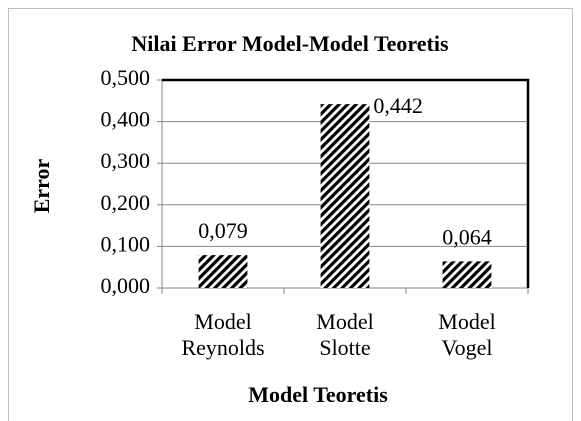 This screenshot has width=581, height=421. Describe the element at coordinates (222, 334) in the screenshot. I see `x-tick-label: Model Reynolds` at that location.